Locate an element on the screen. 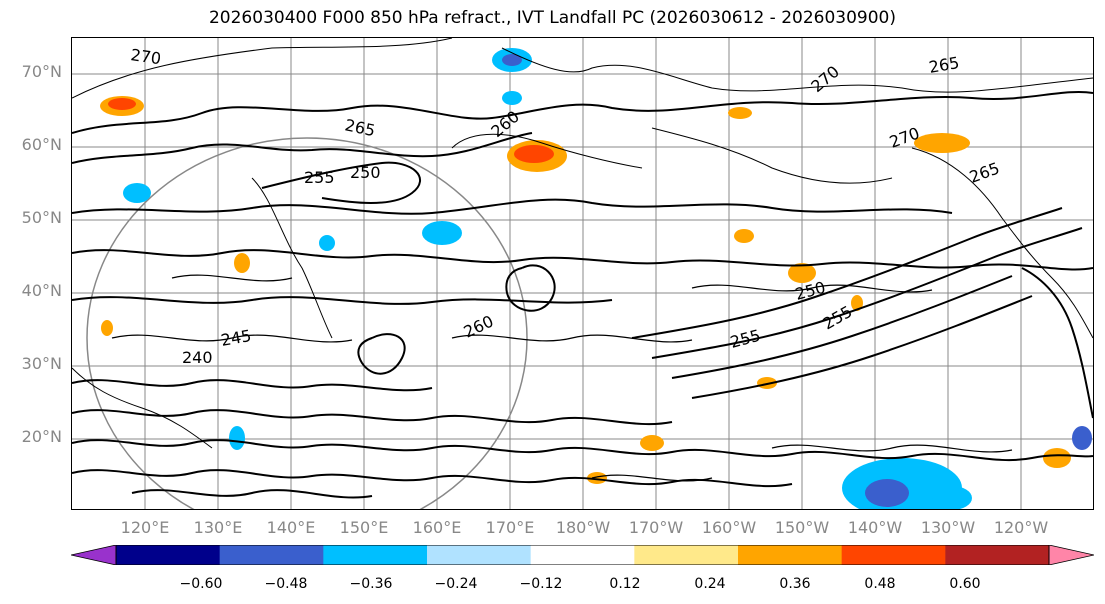 The width and height of the screenshot is (1105, 604). lon-label-160w: 160°W is located at coordinates (729, 527).